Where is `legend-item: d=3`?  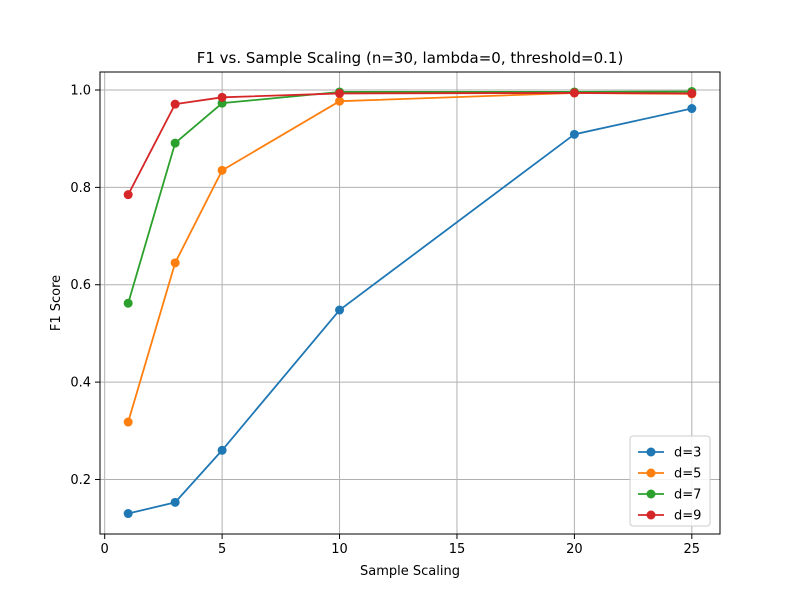
legend-item: d=3 is located at coordinates (669, 453).